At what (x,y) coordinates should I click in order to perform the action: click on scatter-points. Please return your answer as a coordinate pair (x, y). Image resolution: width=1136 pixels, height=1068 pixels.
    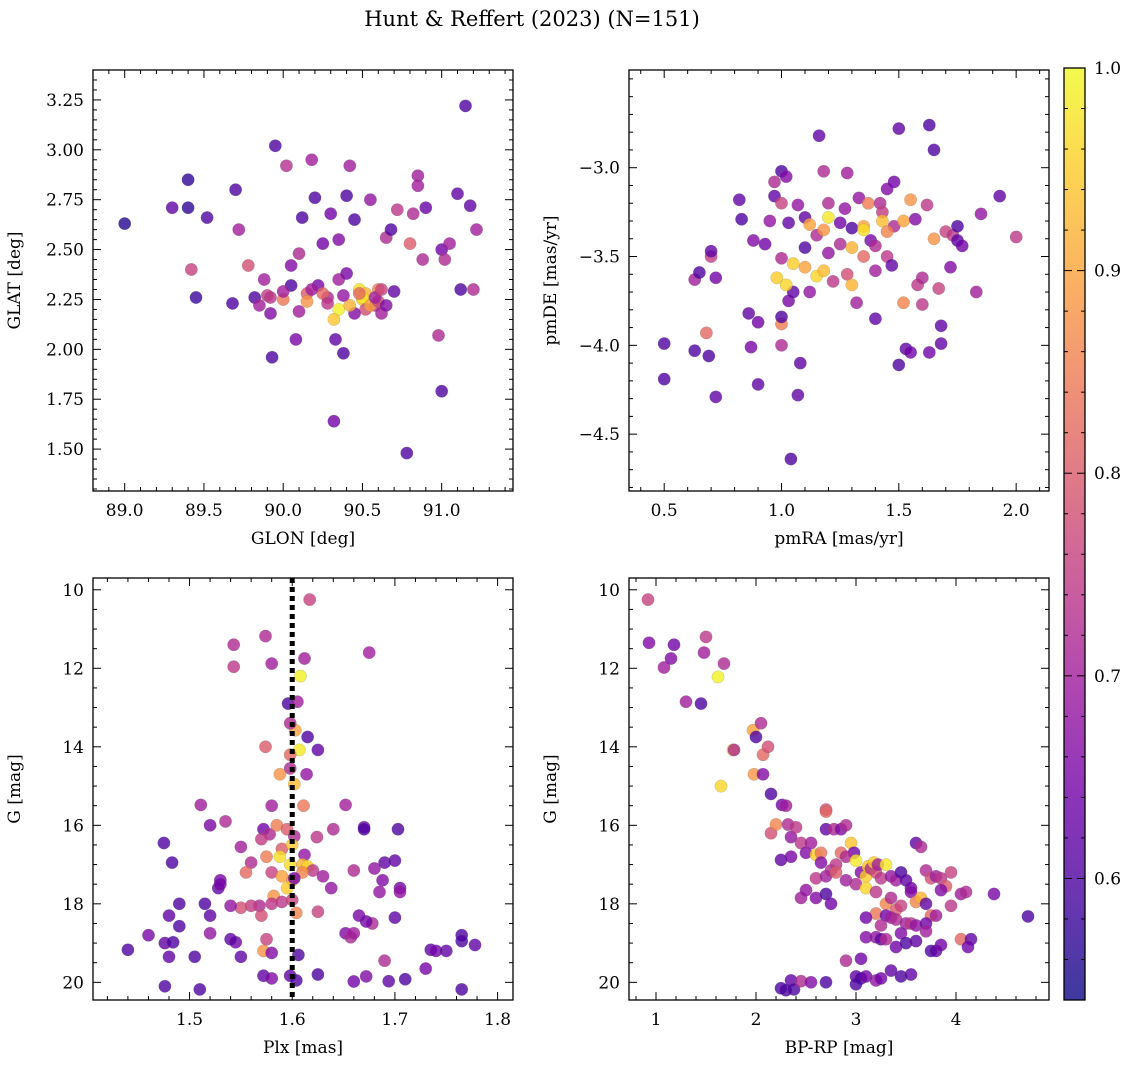
    Looking at the image, I should click on (300, 279).